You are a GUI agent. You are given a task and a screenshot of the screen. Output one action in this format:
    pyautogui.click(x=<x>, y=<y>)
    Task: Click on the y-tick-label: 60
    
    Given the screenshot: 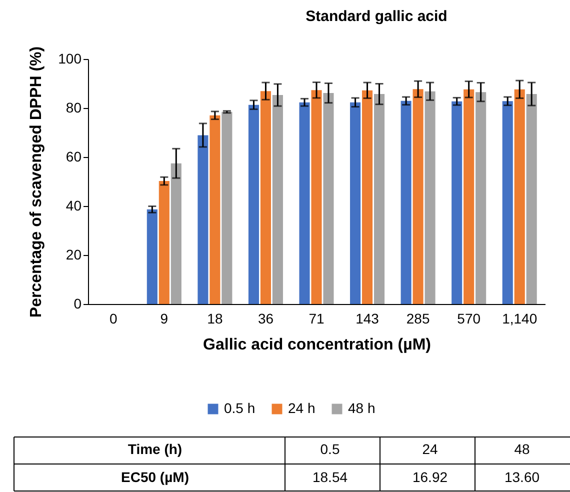 What is the action you would take?
    pyautogui.click(x=74, y=156)
    